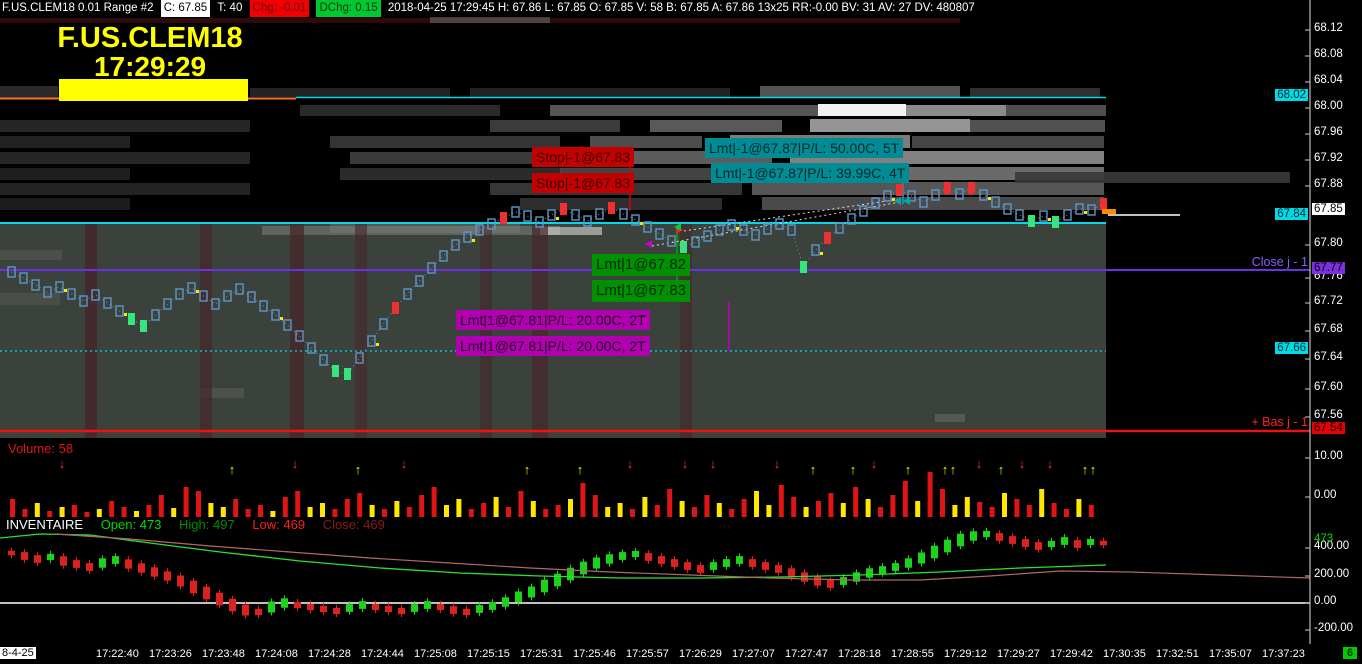  Describe the element at coordinates (1328, 243) in the screenshot. I see `price-tick: 67.80` at that location.